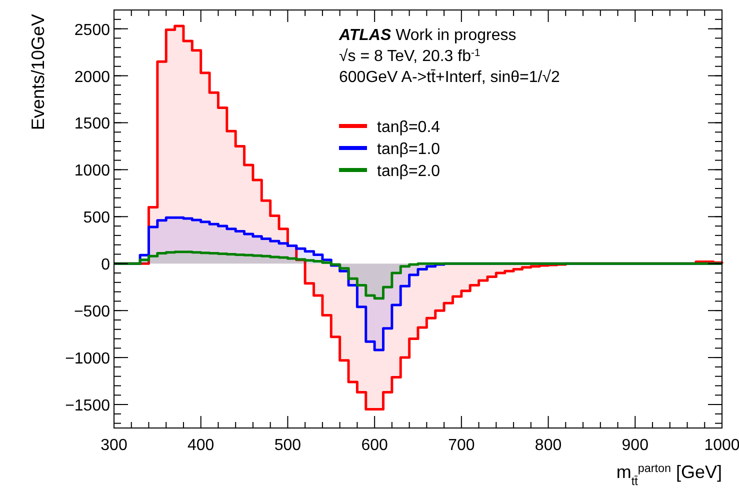  Describe the element at coordinates (721, 445) in the screenshot. I see `x-tick-label: 1000` at that location.